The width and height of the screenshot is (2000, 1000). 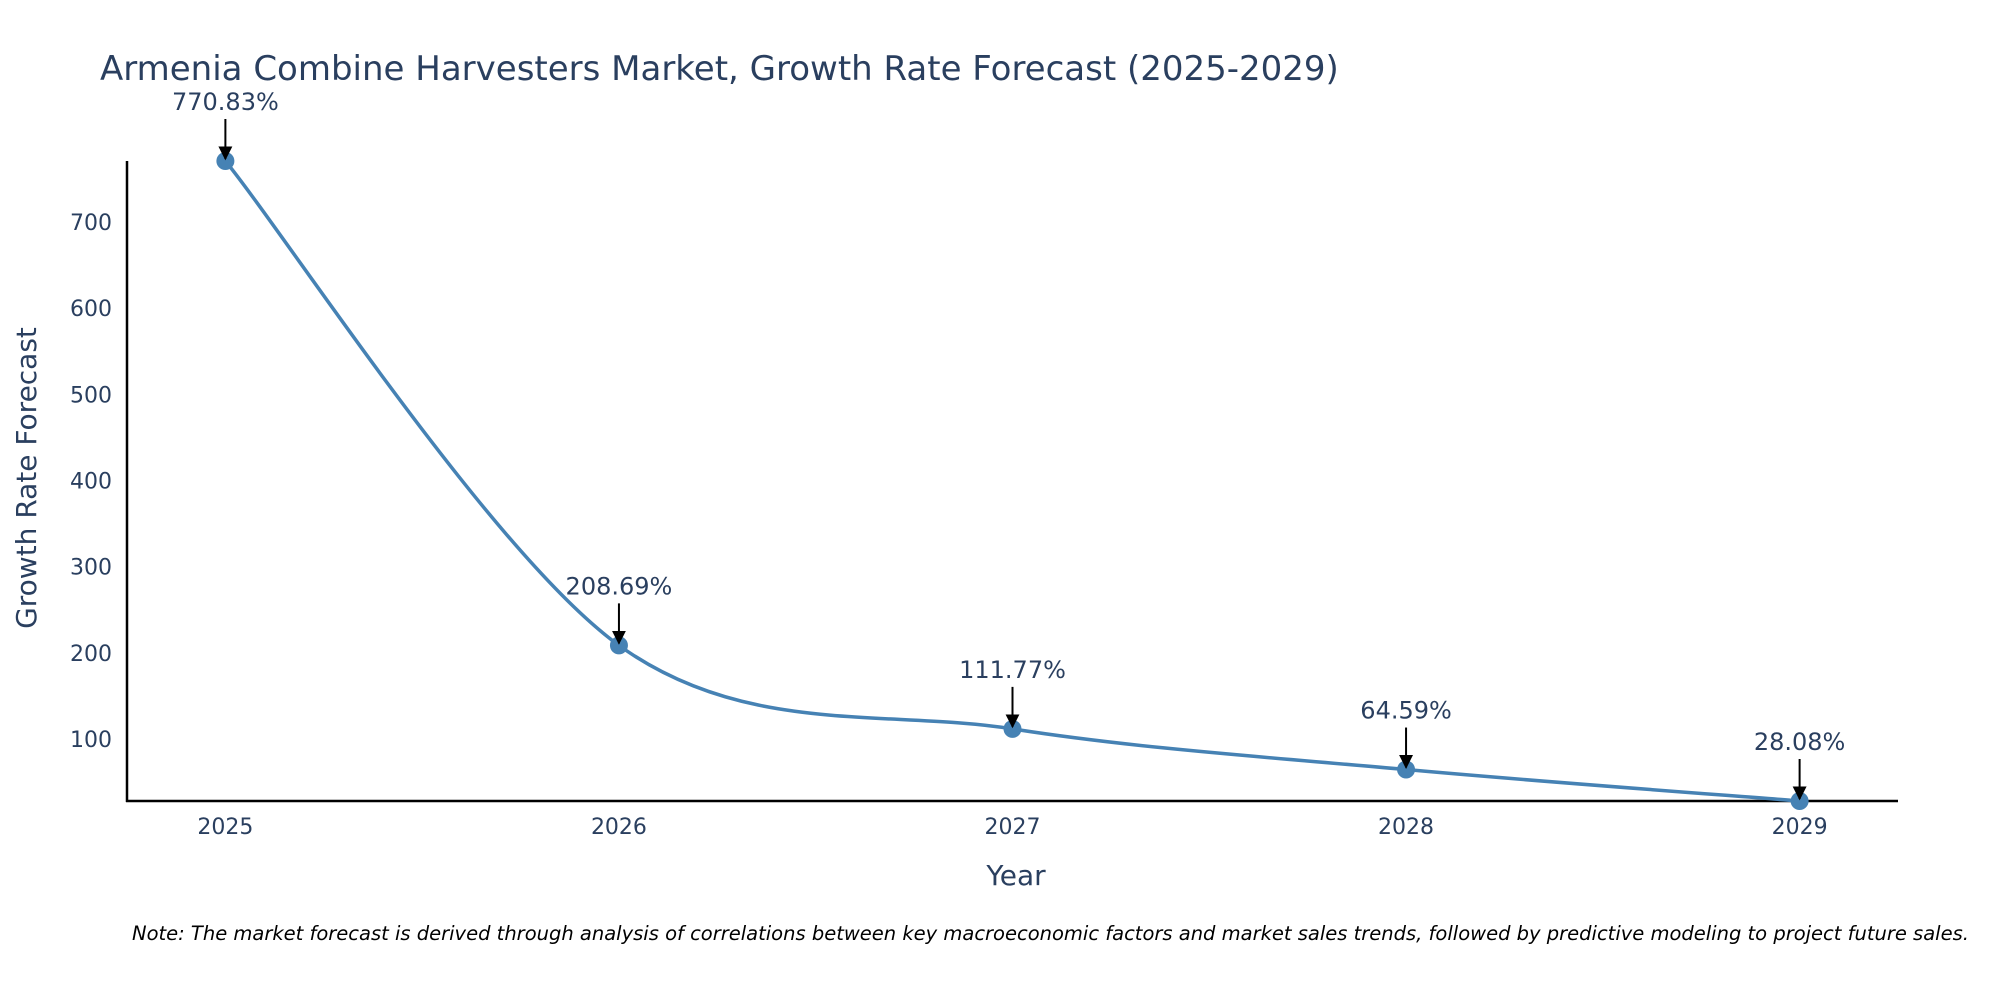 I want to click on x-tick-label: 2025, so click(x=225, y=827).